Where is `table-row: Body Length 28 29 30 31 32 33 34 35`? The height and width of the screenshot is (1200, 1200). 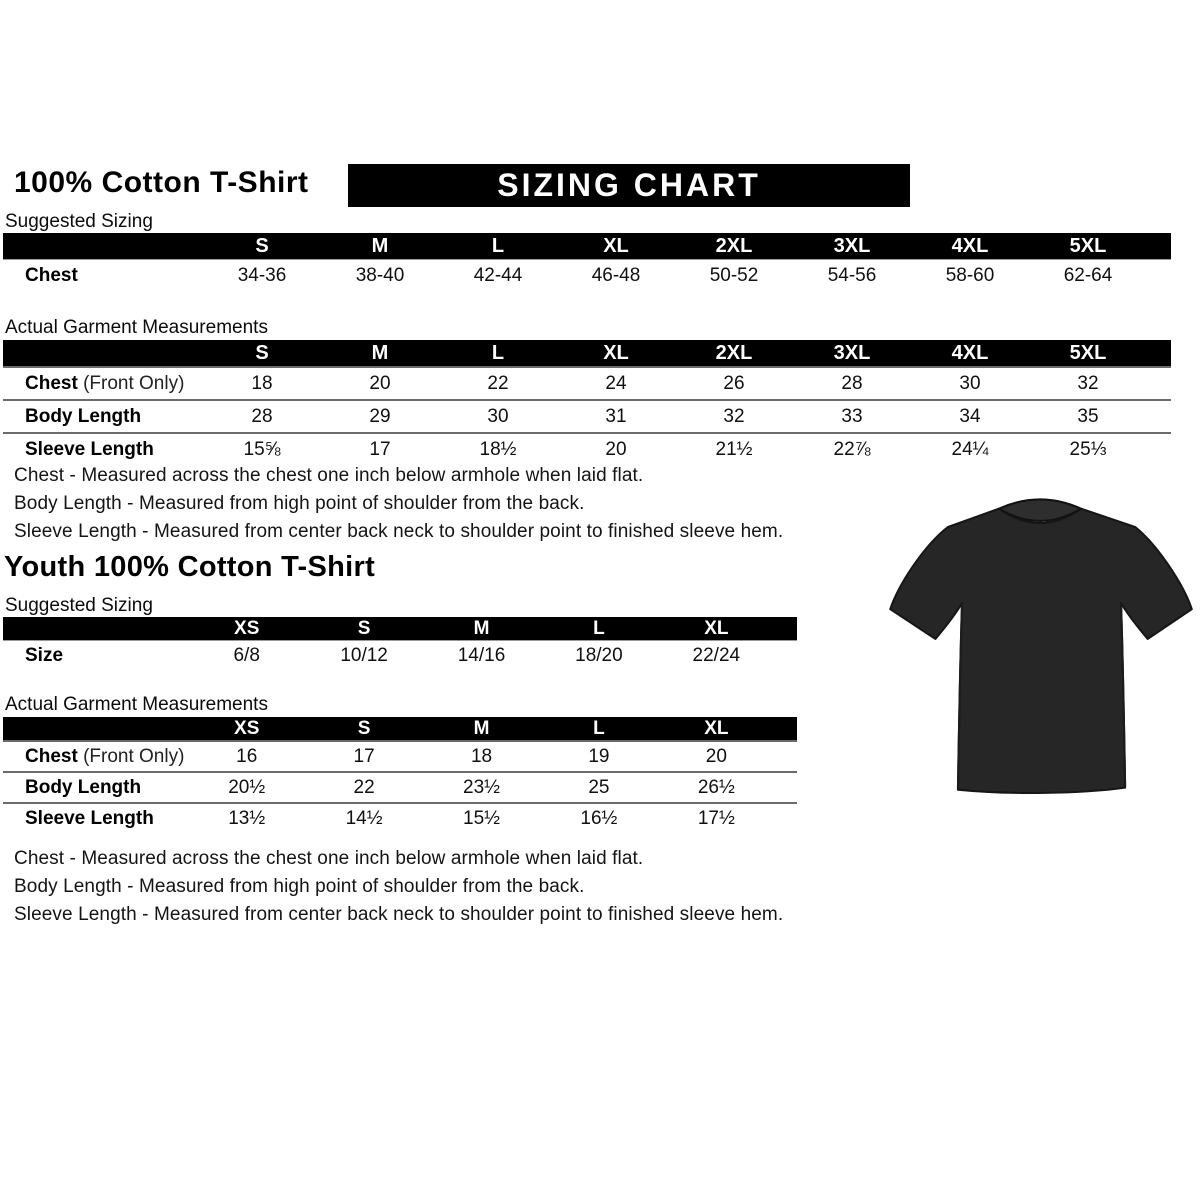 table-row: Body Length 28 29 30 31 32 33 34 35 is located at coordinates (587, 415).